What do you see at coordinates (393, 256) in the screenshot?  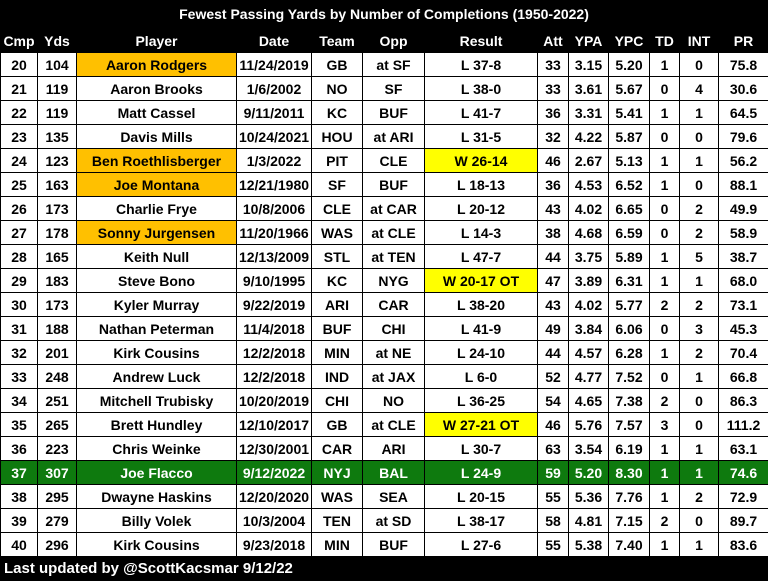 I see `table-cell: at TEN` at bounding box center [393, 256].